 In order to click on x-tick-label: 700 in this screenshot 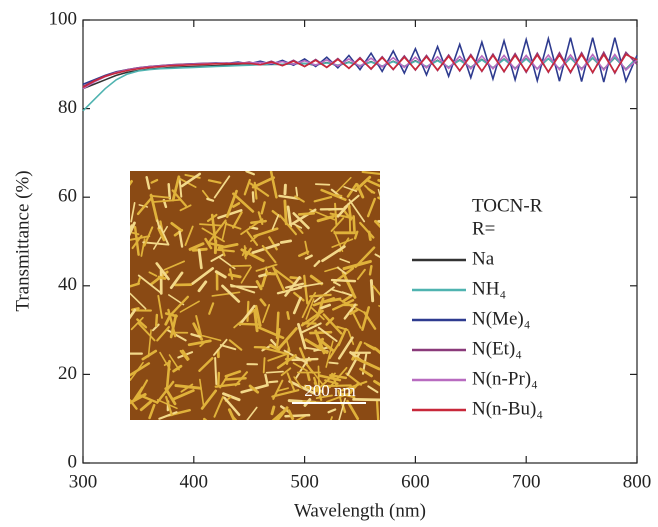, I will do `click(526, 481)`.